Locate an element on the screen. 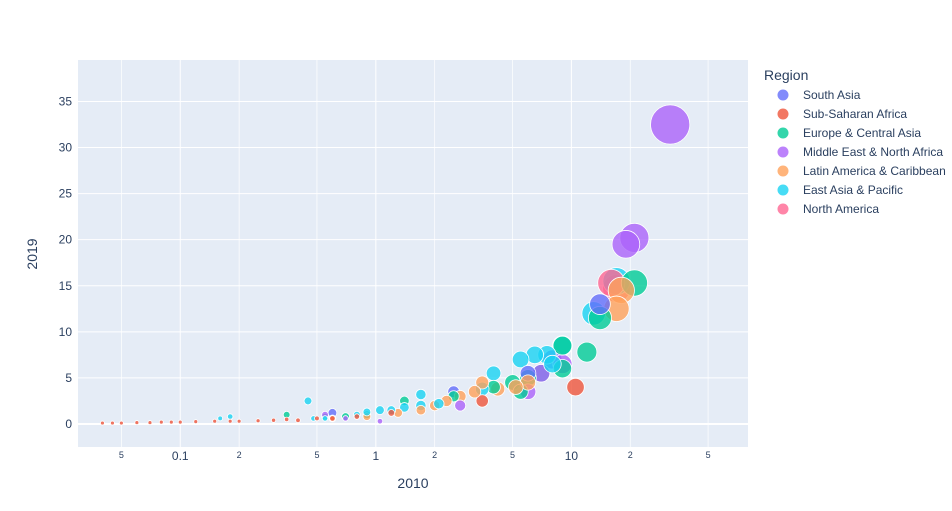 The width and height of the screenshot is (952, 511). legend-item-sub-saharan-africa: Sub-Saharan Africa is located at coordinates (842, 114).